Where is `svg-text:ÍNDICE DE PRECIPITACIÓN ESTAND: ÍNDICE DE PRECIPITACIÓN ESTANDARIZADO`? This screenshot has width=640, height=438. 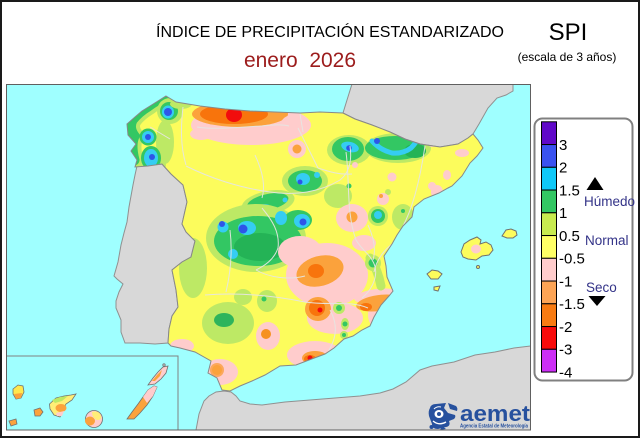 svg-text:ÍNDICE DE PRECIPITACIÓN ESTAND: ÍNDICE DE PRECIPITACIÓN ESTANDARIZADO is located at coordinates (330, 31).